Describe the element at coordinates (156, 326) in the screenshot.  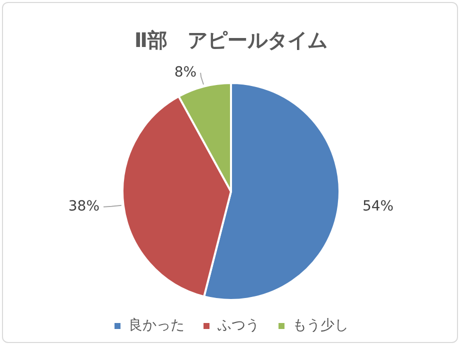
I see `legend-label: 良かった` at that location.